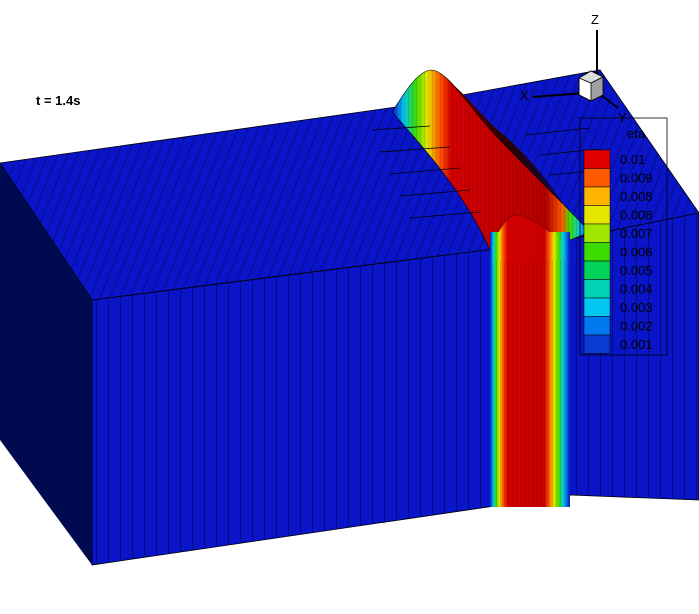 This screenshot has height=614, width=699. What do you see at coordinates (636, 289) in the screenshot?
I see `legend-label: 0.004` at bounding box center [636, 289].